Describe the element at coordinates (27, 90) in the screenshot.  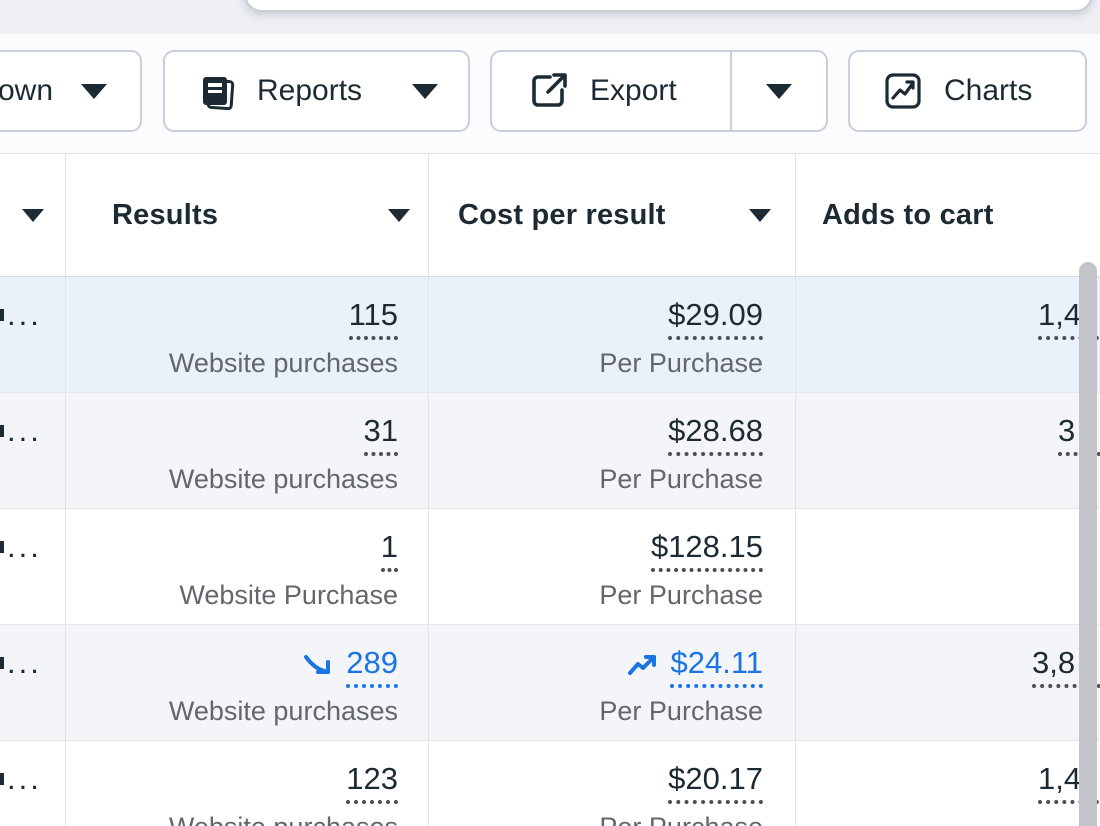
I see `breakdown-button-label: own` at that location.